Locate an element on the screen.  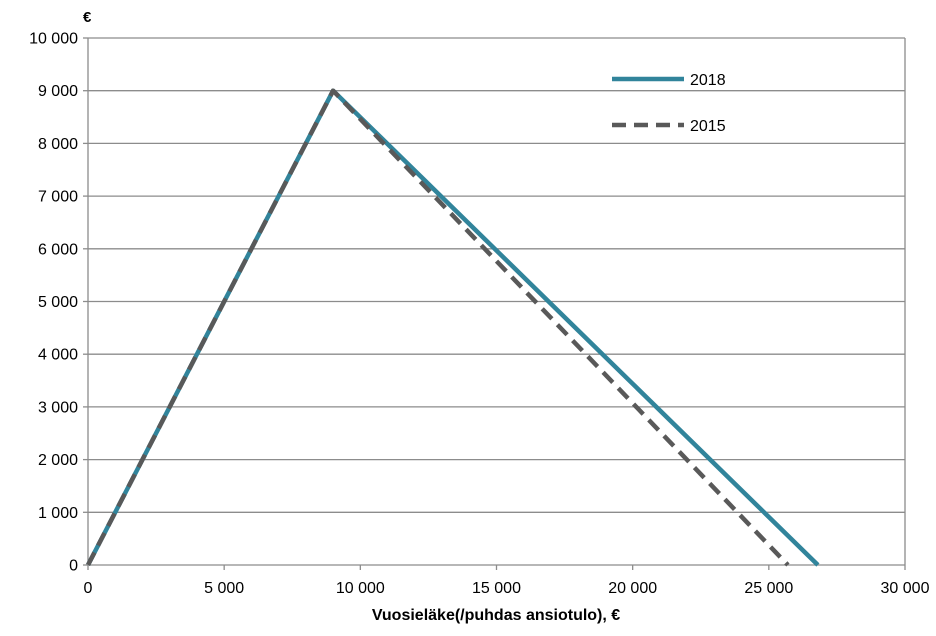
legend: 2018 2015 is located at coordinates (669, 103).